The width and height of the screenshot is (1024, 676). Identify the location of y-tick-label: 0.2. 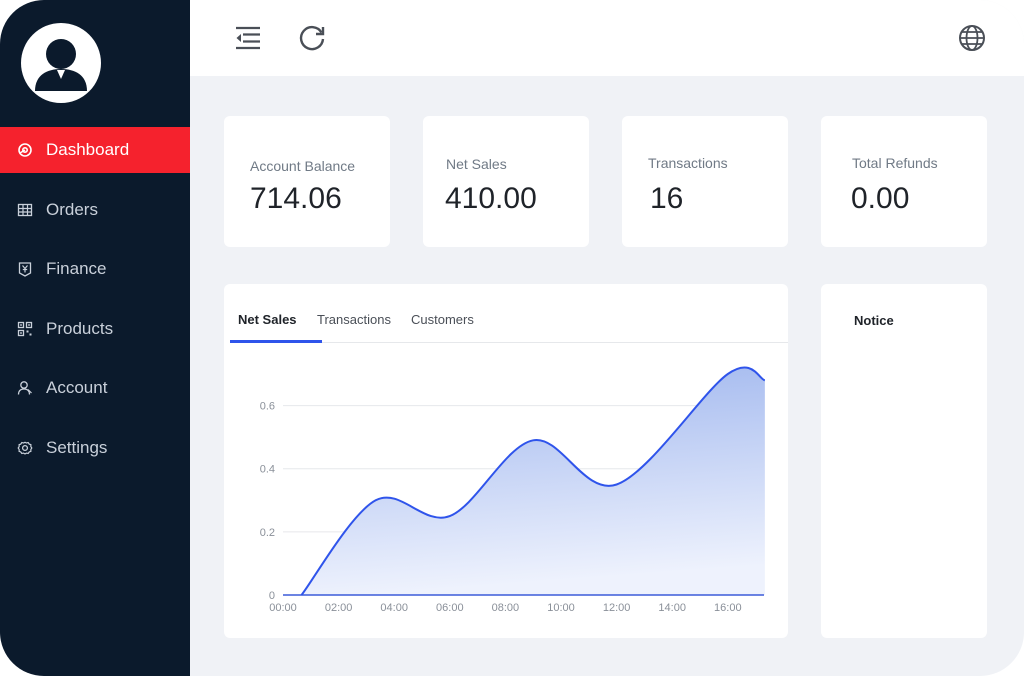
(267, 533).